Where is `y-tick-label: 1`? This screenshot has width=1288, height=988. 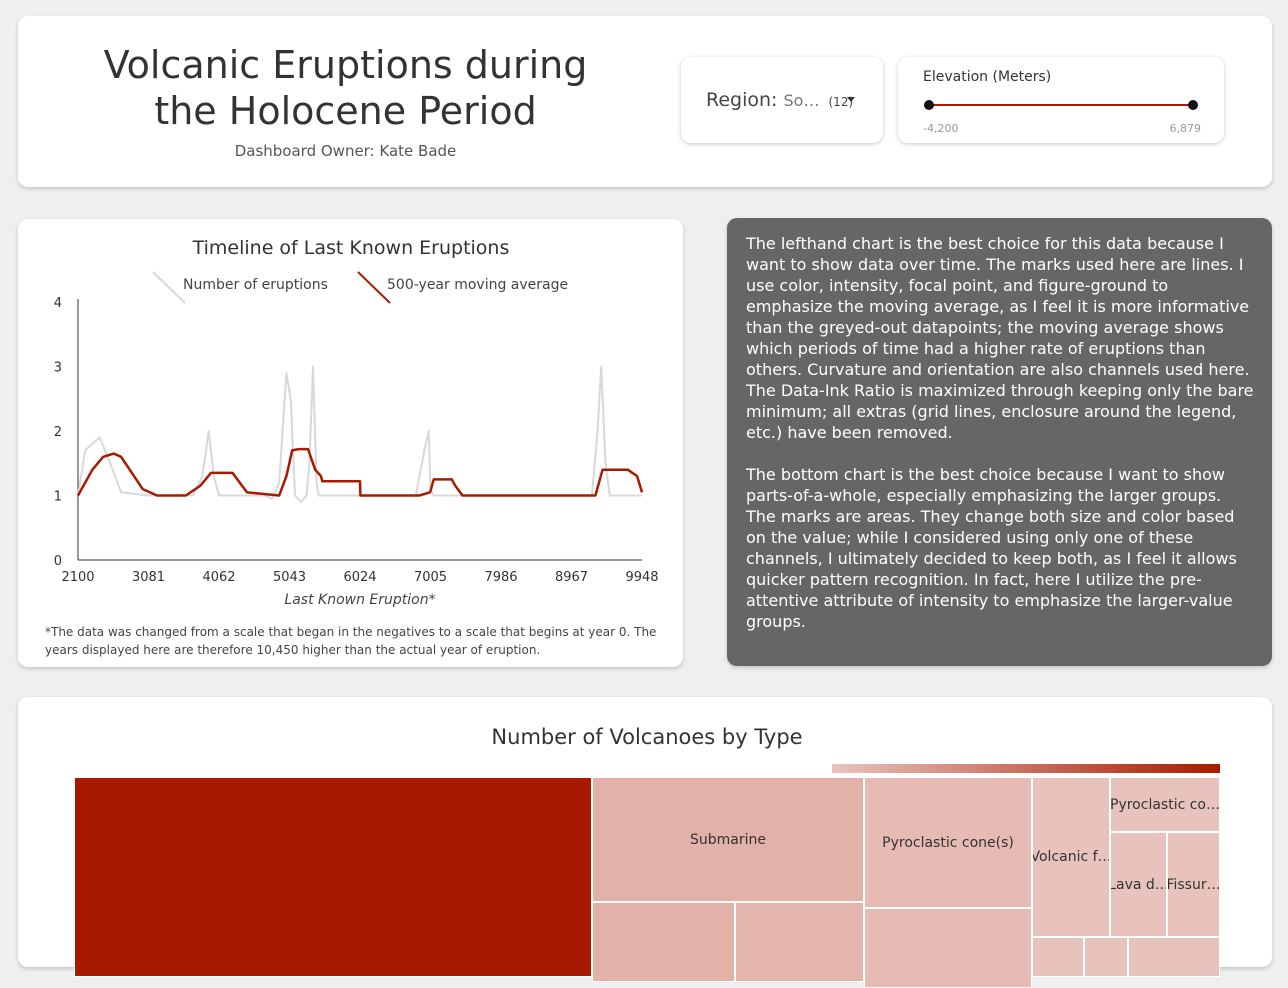
y-tick-label: 1 is located at coordinates (58, 497).